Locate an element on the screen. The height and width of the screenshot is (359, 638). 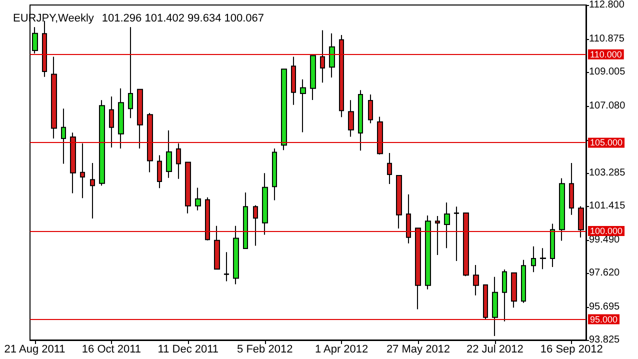
y-tick-label: 107.080 is located at coordinates (607, 106).